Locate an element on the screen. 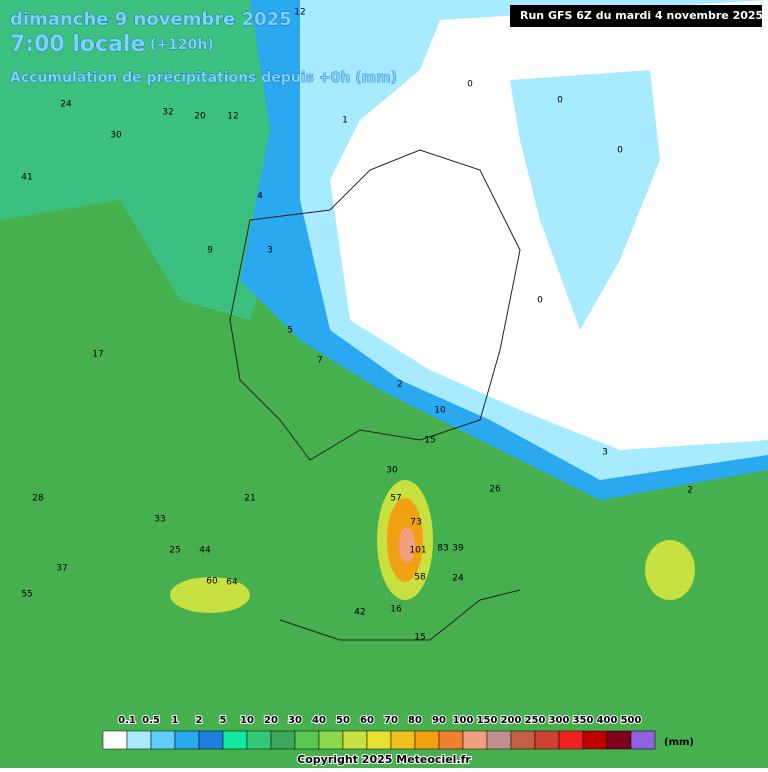  map-value: 57 is located at coordinates (395, 499).